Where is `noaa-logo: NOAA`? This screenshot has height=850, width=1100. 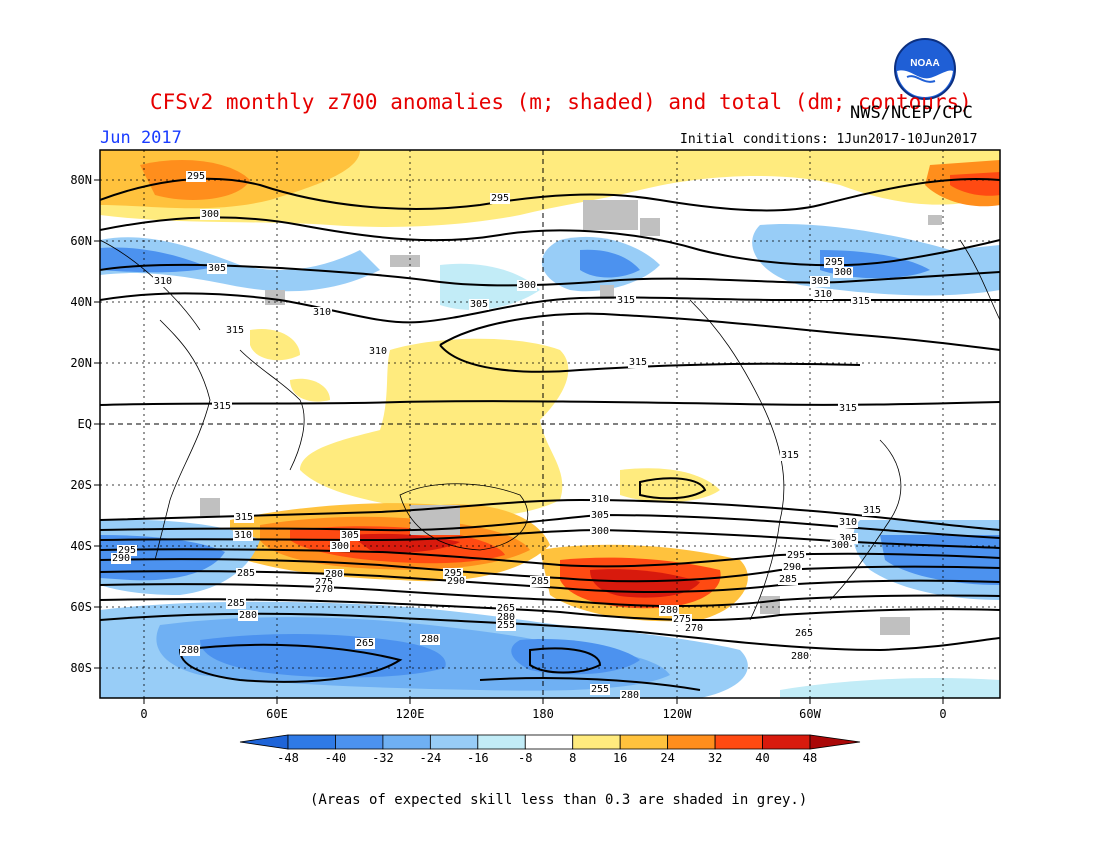 noaa-logo: NOAA is located at coordinates (925, 69).